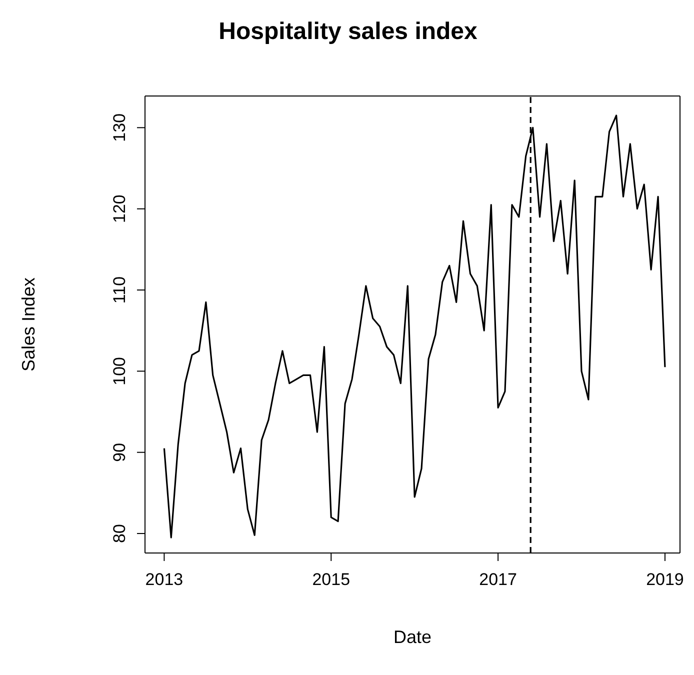 The width and height of the screenshot is (694, 675). What do you see at coordinates (119, 452) in the screenshot?
I see `y-tick-label: 90` at bounding box center [119, 452].